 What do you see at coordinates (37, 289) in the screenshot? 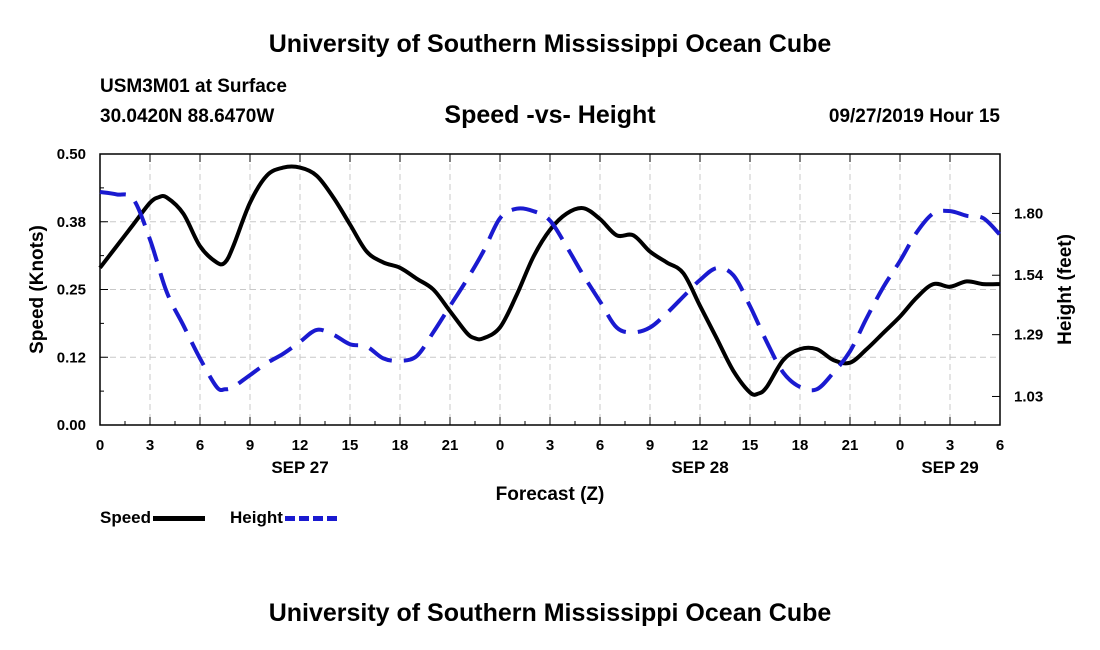
I see `y-axis-title: Speed (Knots)` at bounding box center [37, 289].